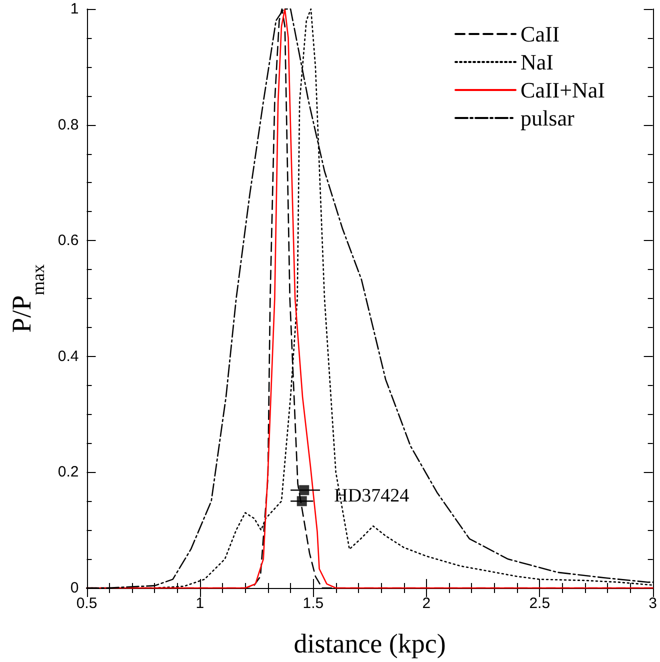  Describe the element at coordinates (68, 472) in the screenshot. I see `y-tick-label: 0.2` at that location.